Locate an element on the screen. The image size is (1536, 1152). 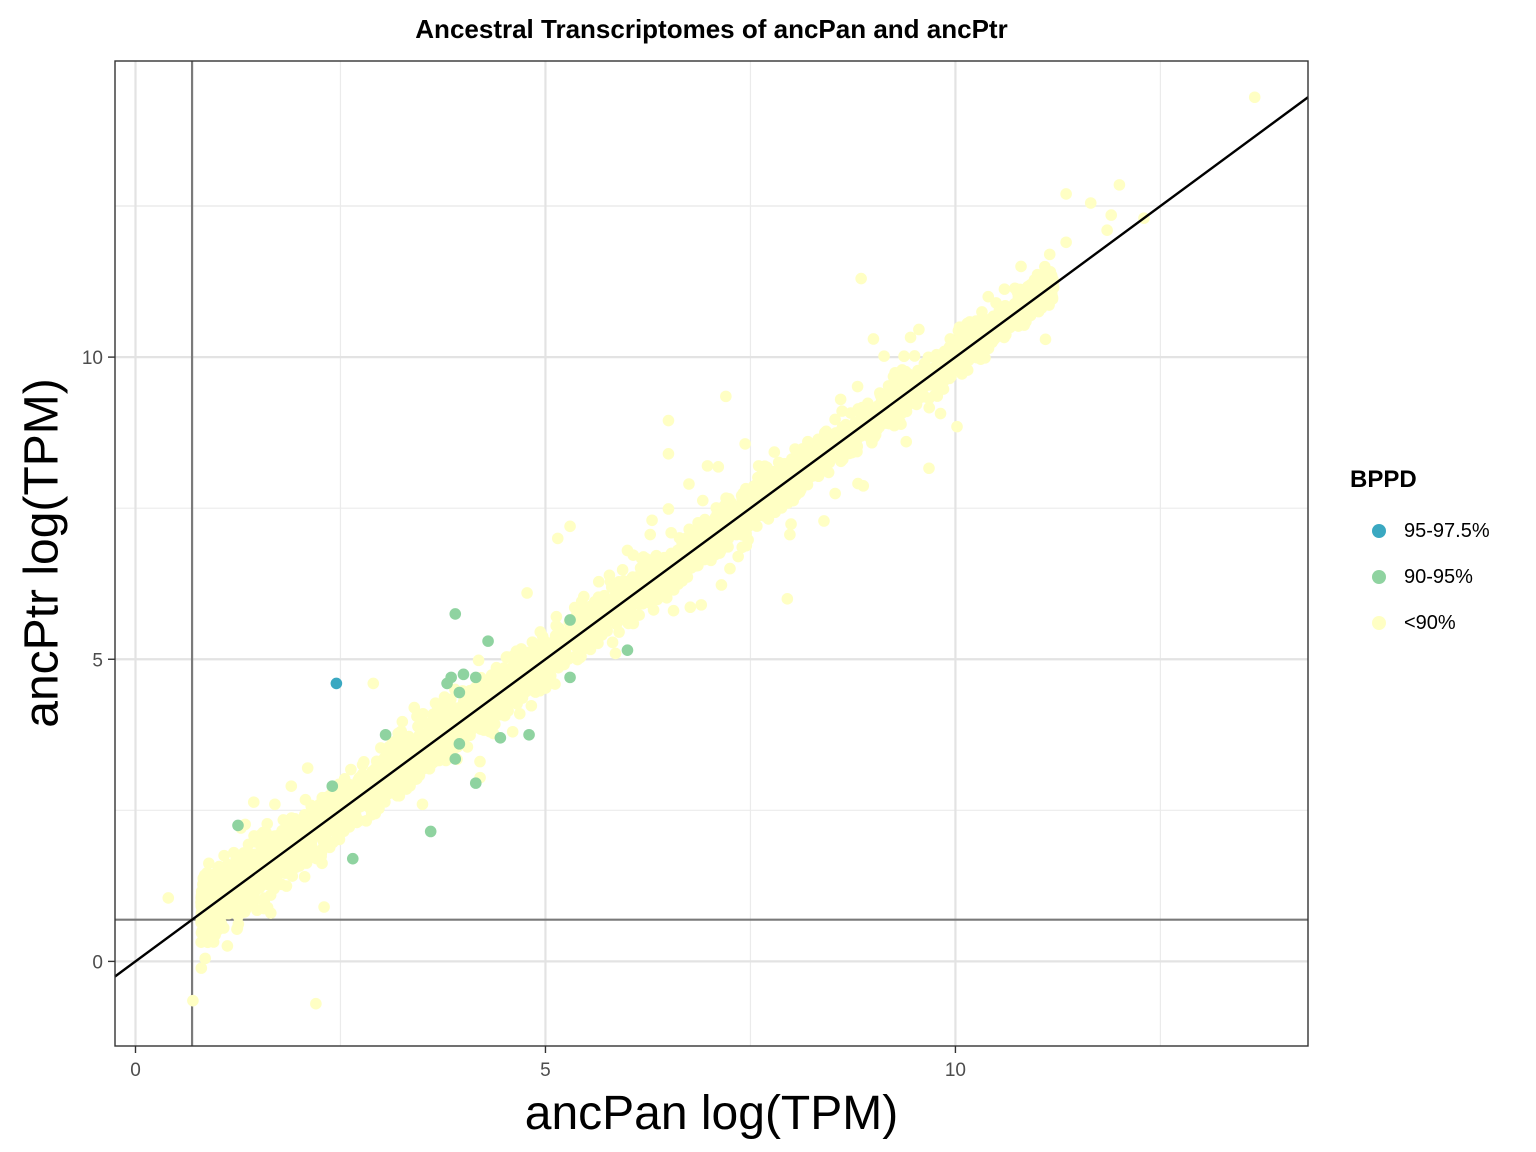
y-tick-label: 0 is located at coordinates (97, 962).